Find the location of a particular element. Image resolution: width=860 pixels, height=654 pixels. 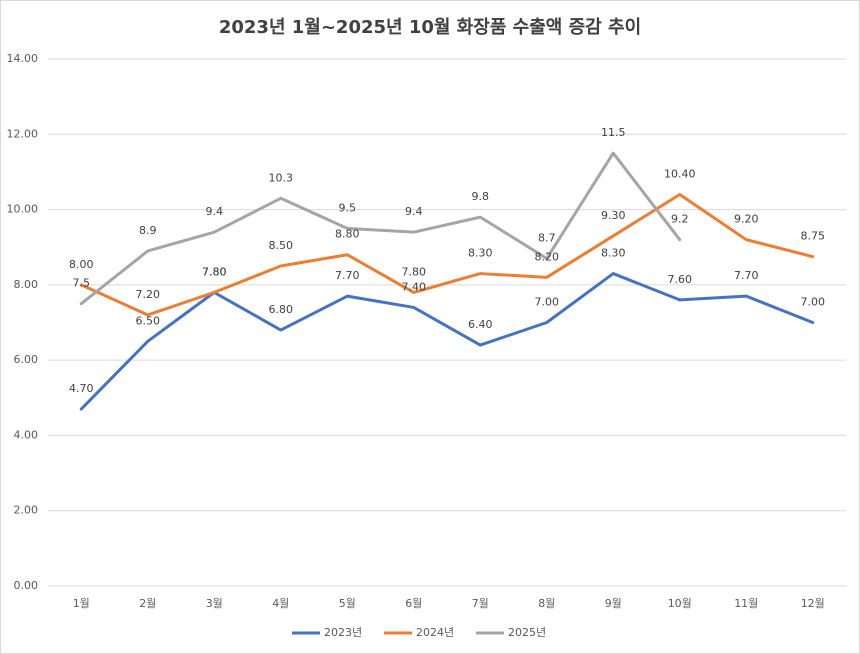

x-tick-label: 7월 is located at coordinates (480, 603).